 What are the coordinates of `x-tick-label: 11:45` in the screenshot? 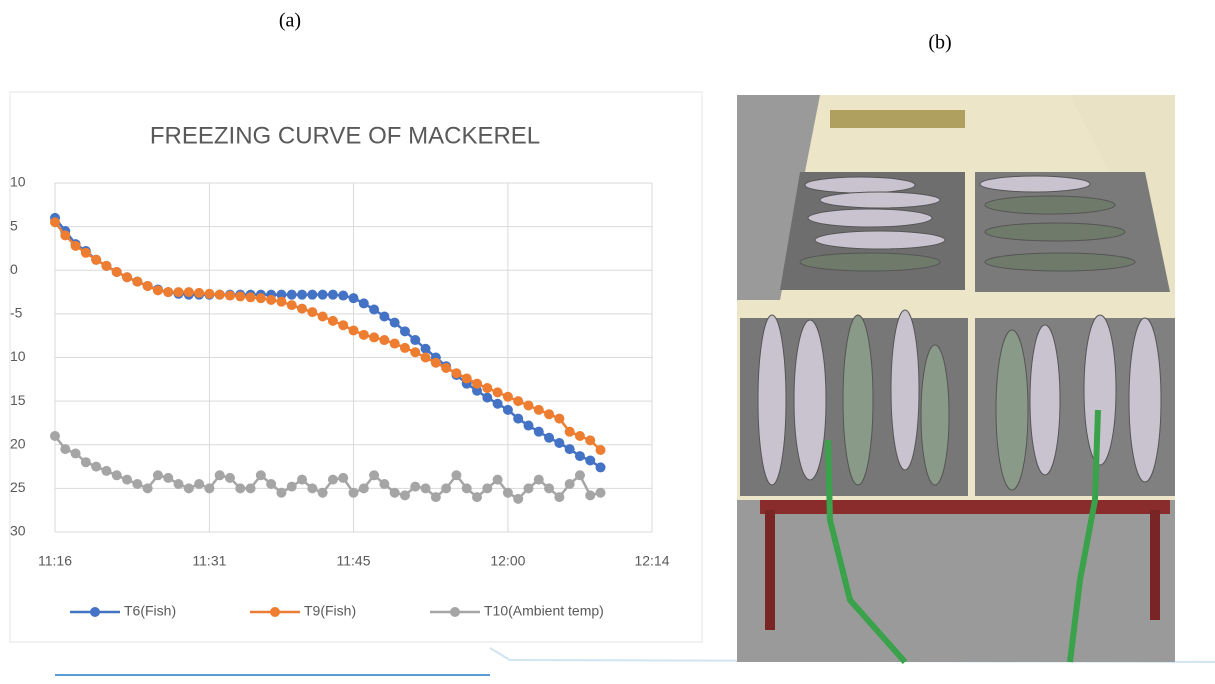 It's located at (354, 561).